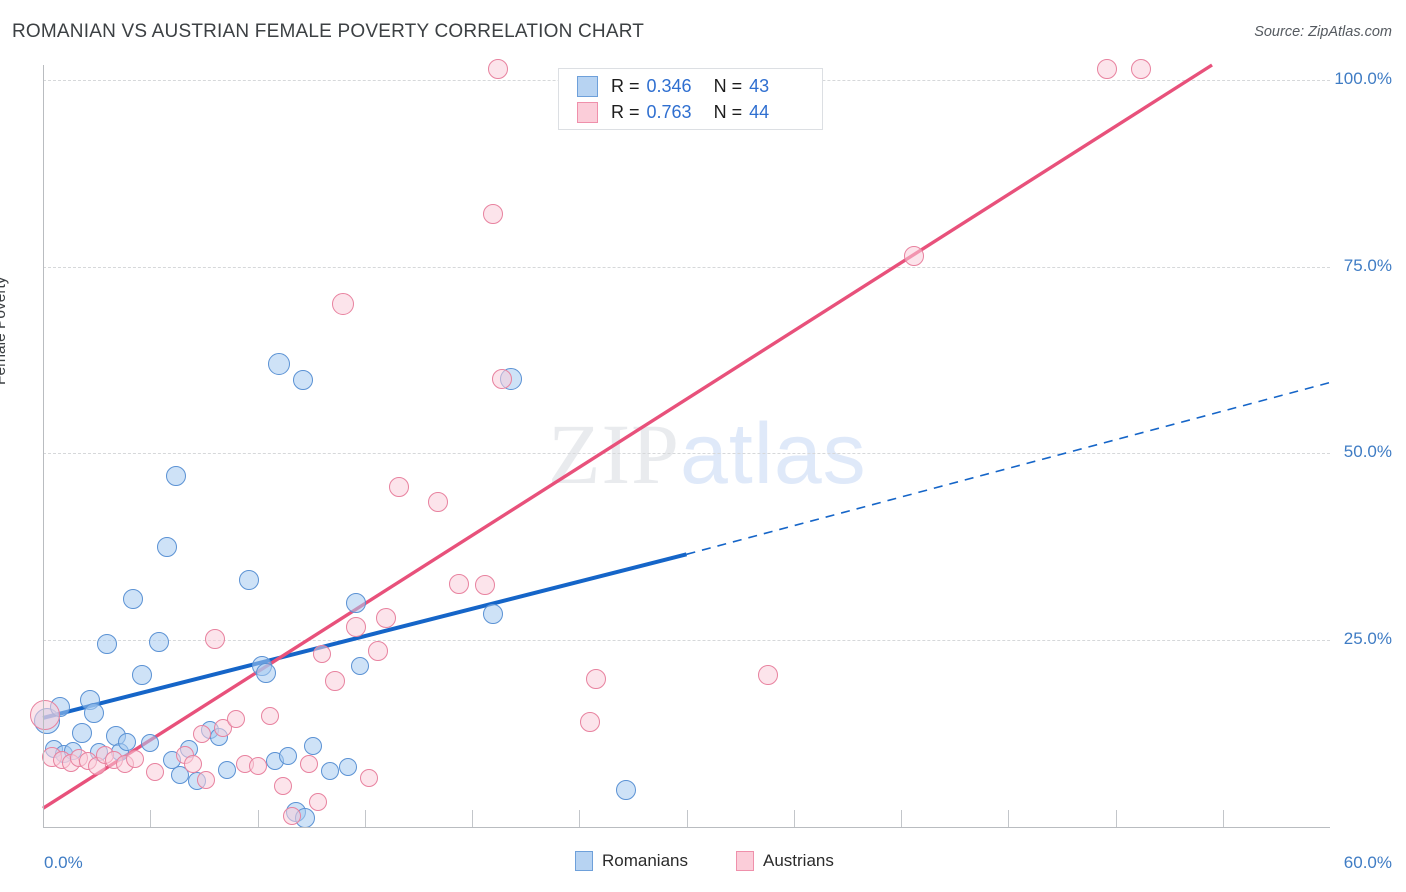 Image resolution: width=1406 pixels, height=892 pixels. I want to click on series-legend-item-romanians: Romanians, so click(631, 861).